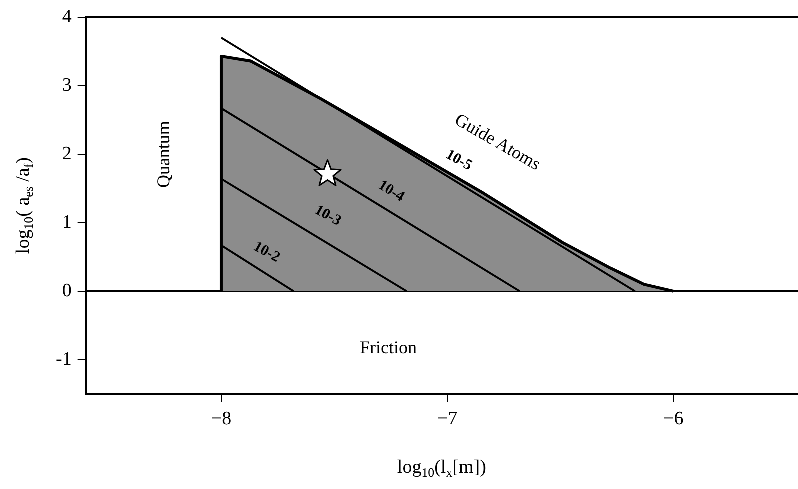  Describe the element at coordinates (674, 419) in the screenshot. I see `x-tick-label: −6` at that location.